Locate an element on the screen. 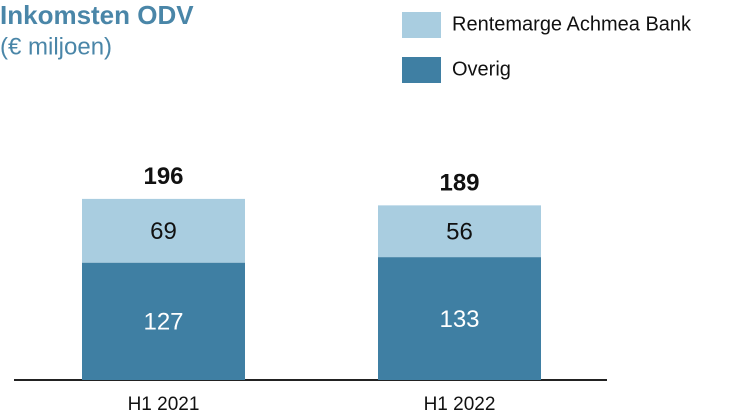 The width and height of the screenshot is (742, 415). total-label: 189 is located at coordinates (459, 183).